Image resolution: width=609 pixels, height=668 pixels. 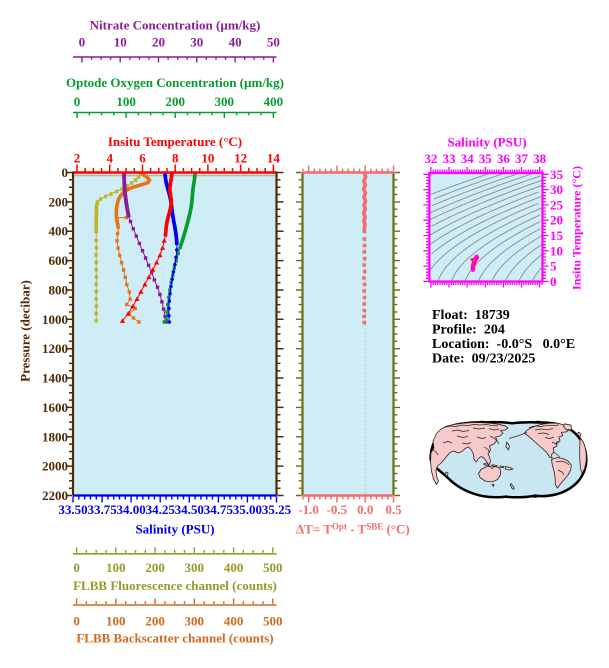 I want to click on svg-text: Date: 09/23/2025, so click(x=483, y=359).